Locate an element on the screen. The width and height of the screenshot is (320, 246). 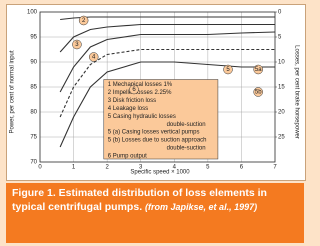
y2-tick-label: 5 is located at coordinates (280, 38).